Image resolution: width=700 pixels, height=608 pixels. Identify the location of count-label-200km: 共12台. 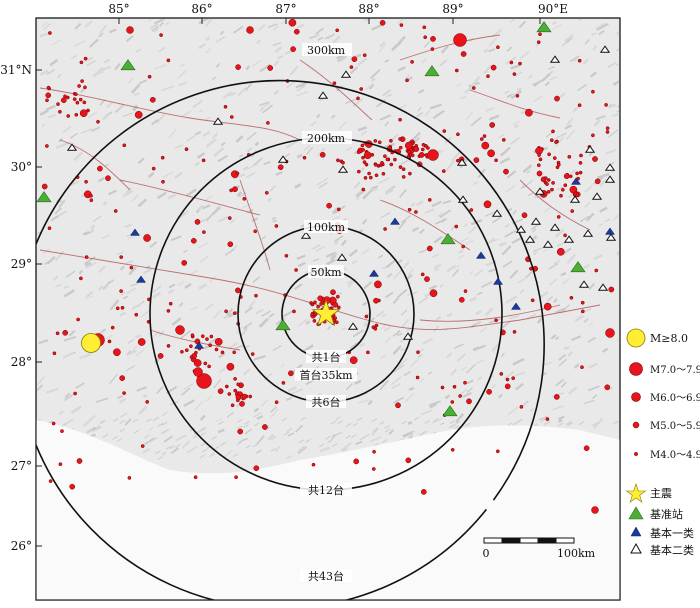
(326, 490).